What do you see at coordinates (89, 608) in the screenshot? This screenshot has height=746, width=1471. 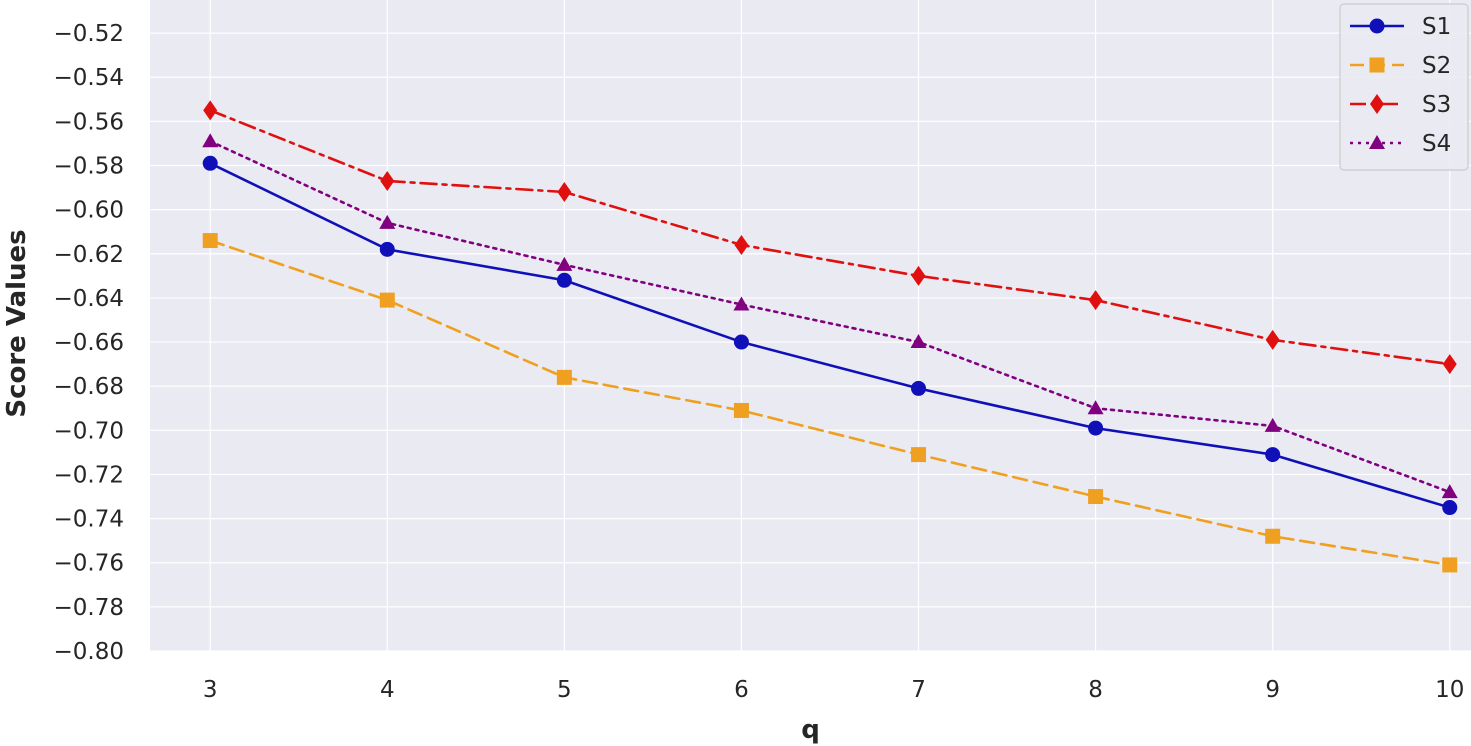 I see `y-tick-label: −0.78` at bounding box center [89, 608].